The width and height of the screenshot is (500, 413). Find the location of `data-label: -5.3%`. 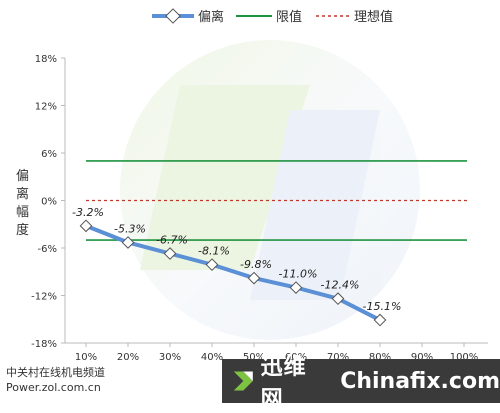

data-label: -5.3% is located at coordinates (130, 228).